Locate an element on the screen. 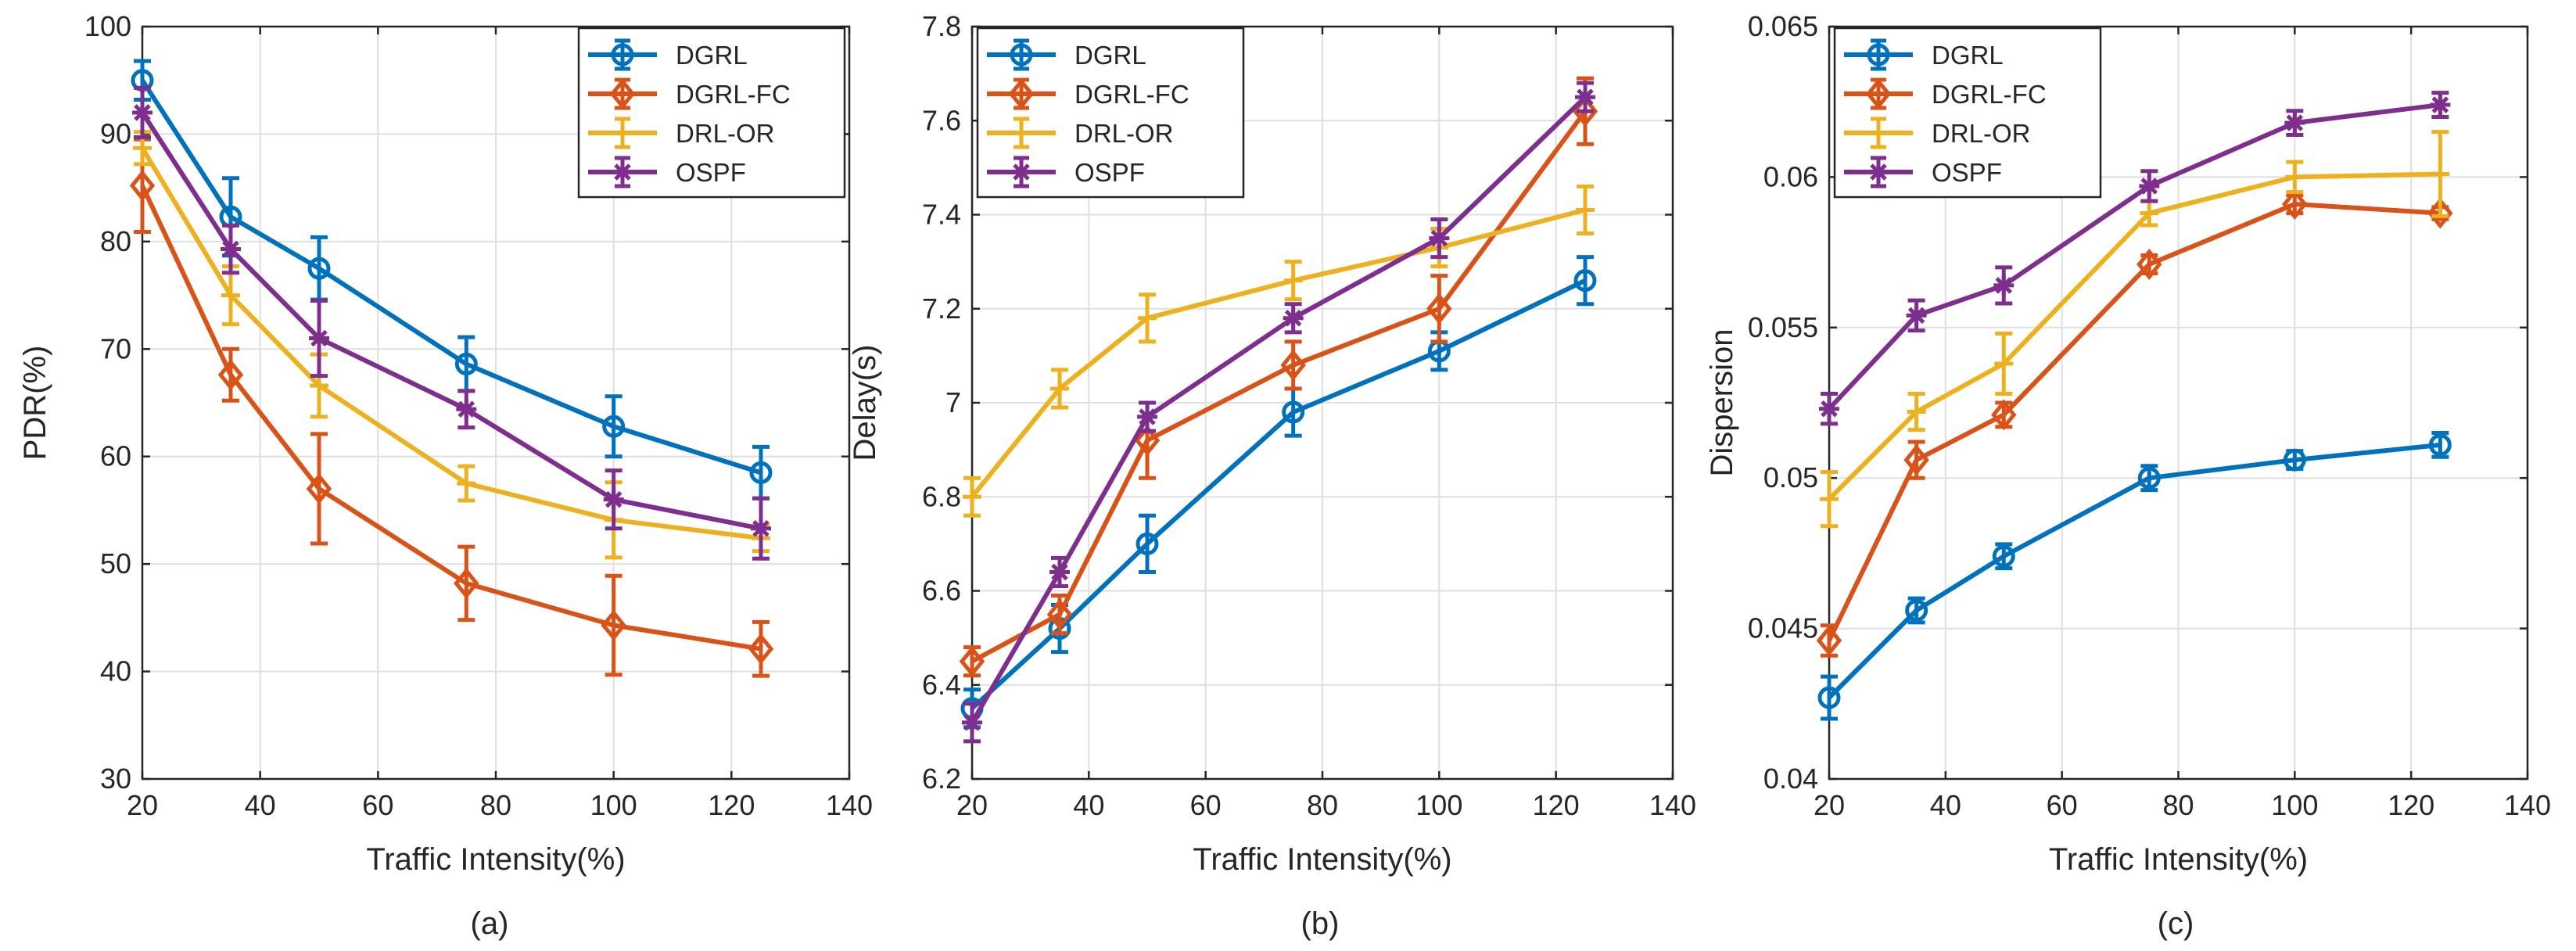 The image size is (2576, 951). y-tick-label: 0.045 is located at coordinates (1783, 628).